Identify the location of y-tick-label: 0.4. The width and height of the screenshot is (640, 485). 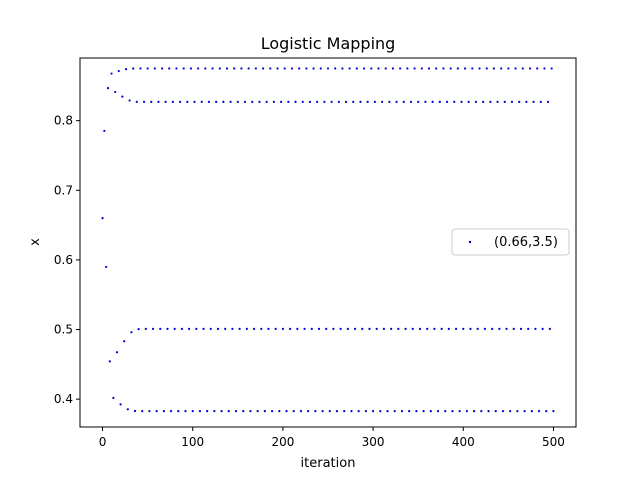
(63, 399).